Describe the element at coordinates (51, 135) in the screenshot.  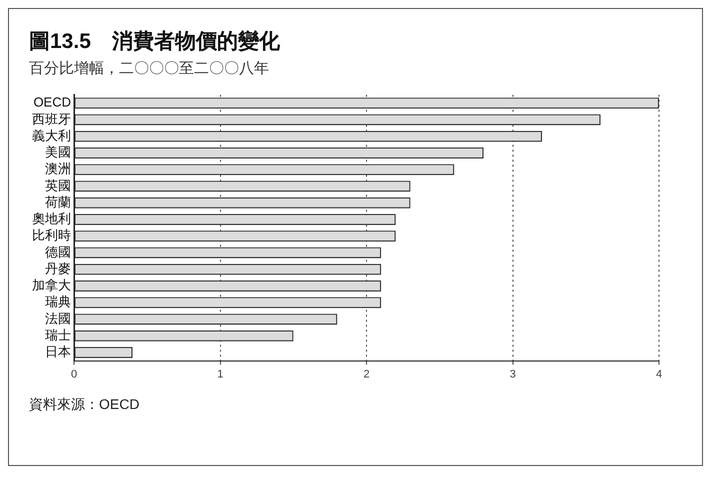
I see `y-tick-label: 義大利` at that location.